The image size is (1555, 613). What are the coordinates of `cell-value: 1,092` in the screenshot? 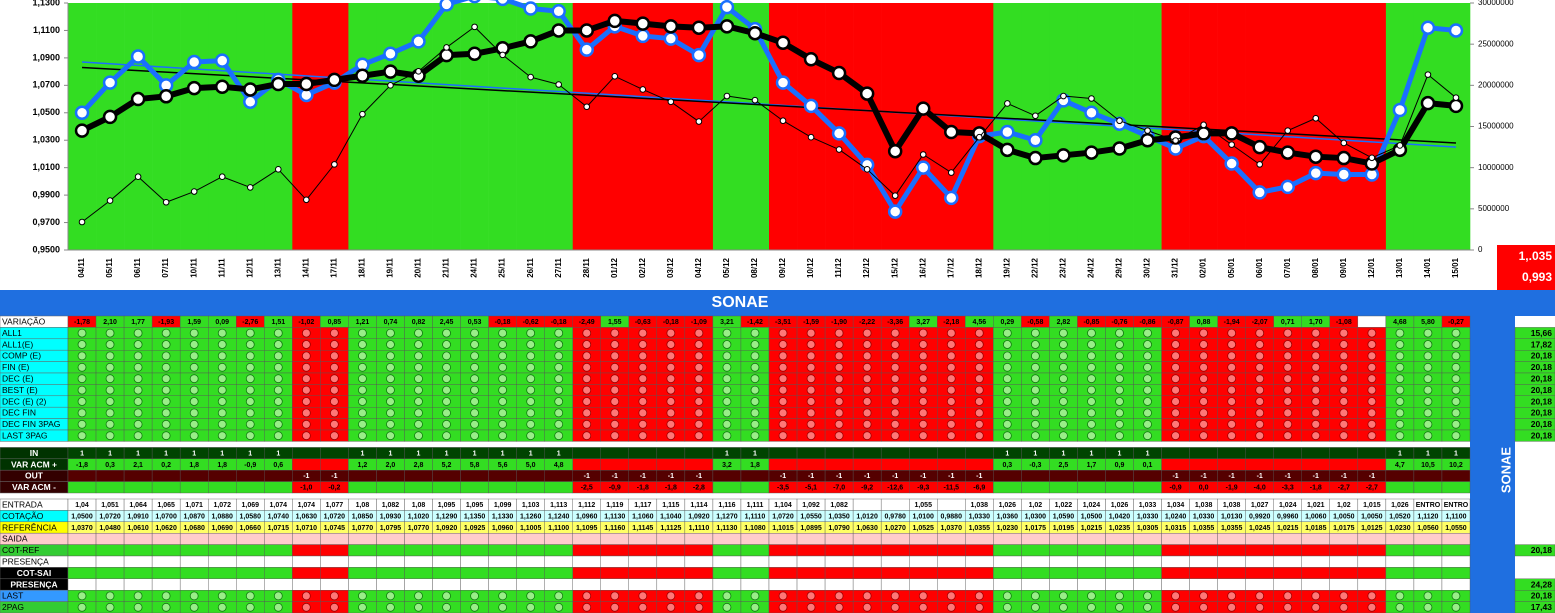 It's located at (811, 505).